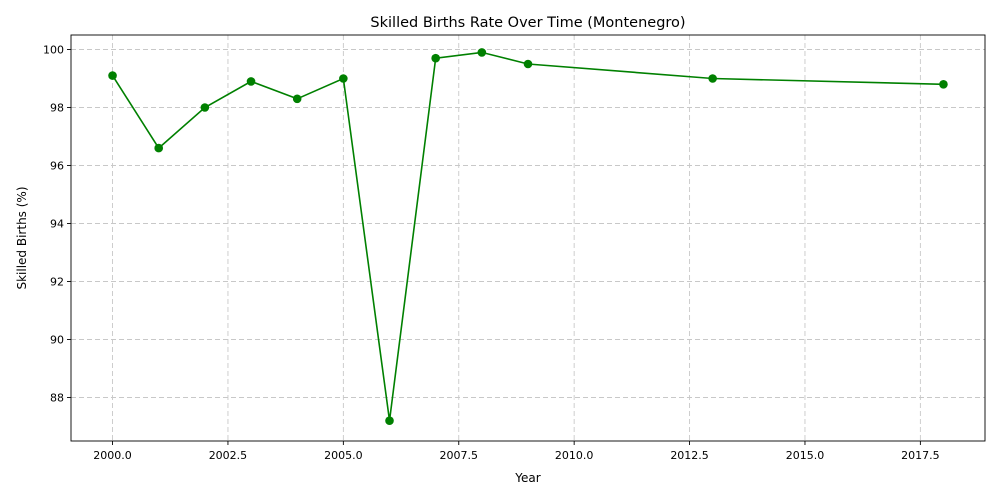 Image resolution: width=1000 pixels, height=500 pixels. What do you see at coordinates (920, 455) in the screenshot?
I see `x-tick-label: 2017.5` at bounding box center [920, 455].